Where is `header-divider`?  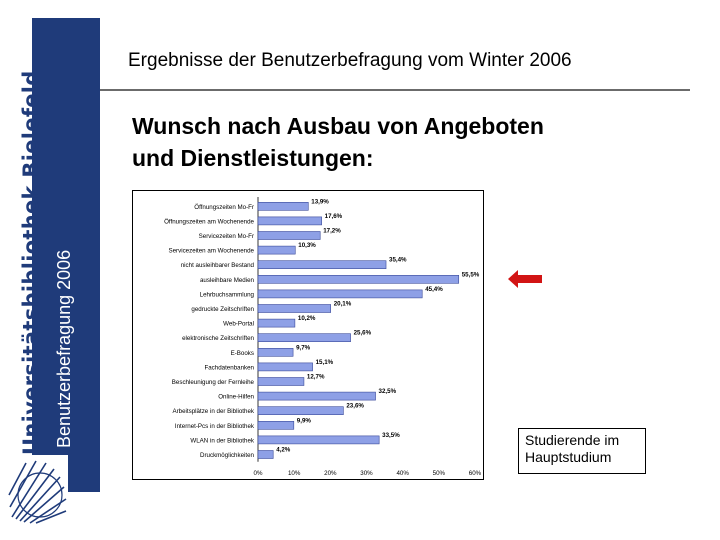 header-divider is located at coordinates (395, 90).